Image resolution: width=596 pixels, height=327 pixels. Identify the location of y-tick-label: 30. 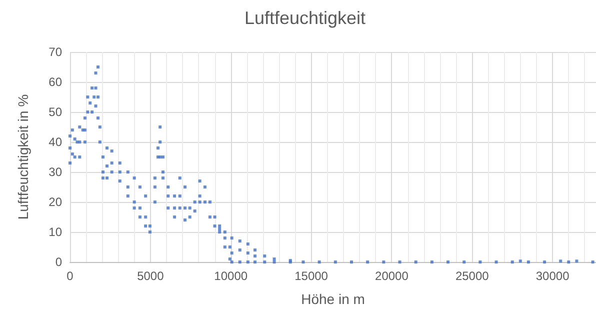
(55, 172).